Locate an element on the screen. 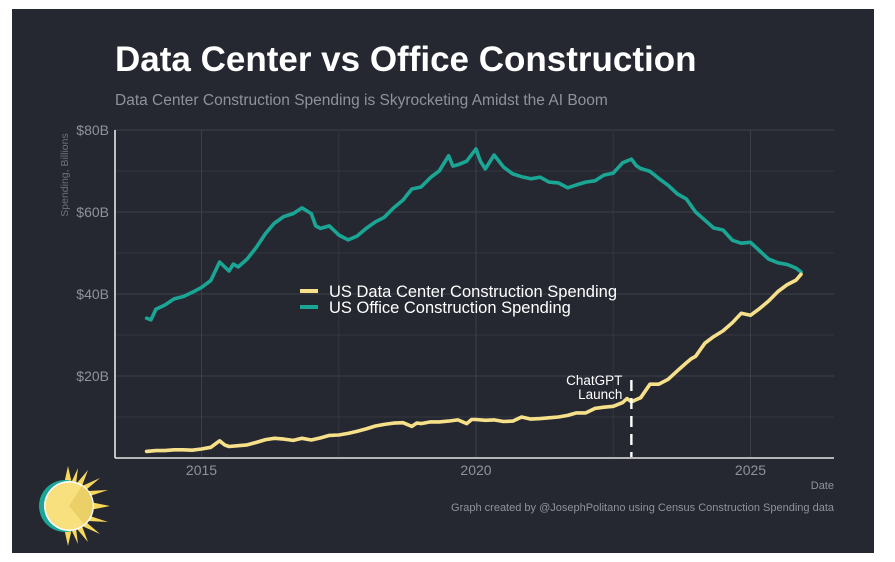  legend-label-data-center: US Data Center Construction Spending is located at coordinates (473, 292).